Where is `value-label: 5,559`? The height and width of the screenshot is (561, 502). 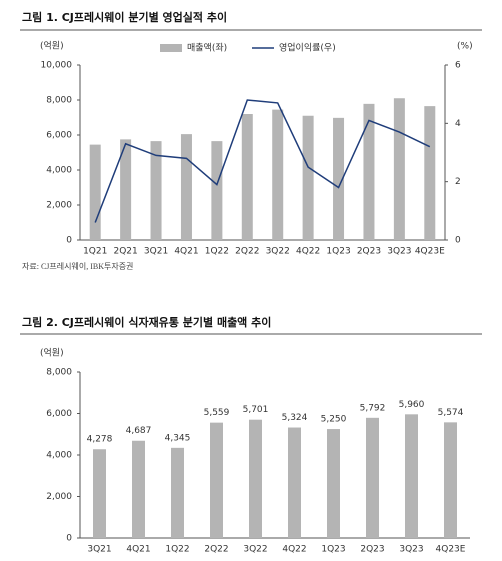 value-label: 5,559 is located at coordinates (217, 413).